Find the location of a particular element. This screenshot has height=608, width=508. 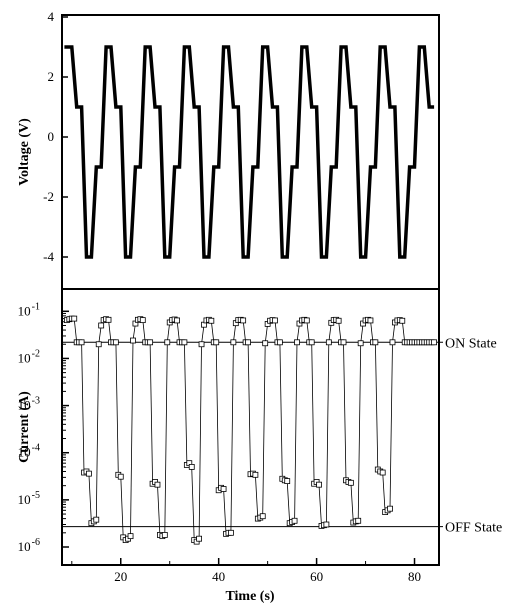

time-axis-label: Time (s) is located at coordinates (249, 596).